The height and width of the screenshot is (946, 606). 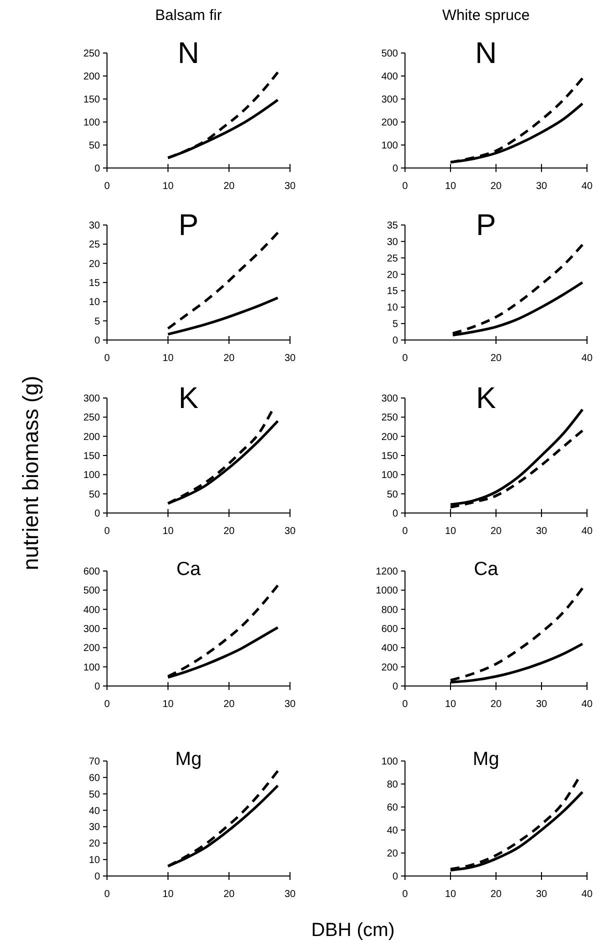 I want to click on y-tick-label: 15, so click(x=94, y=283).